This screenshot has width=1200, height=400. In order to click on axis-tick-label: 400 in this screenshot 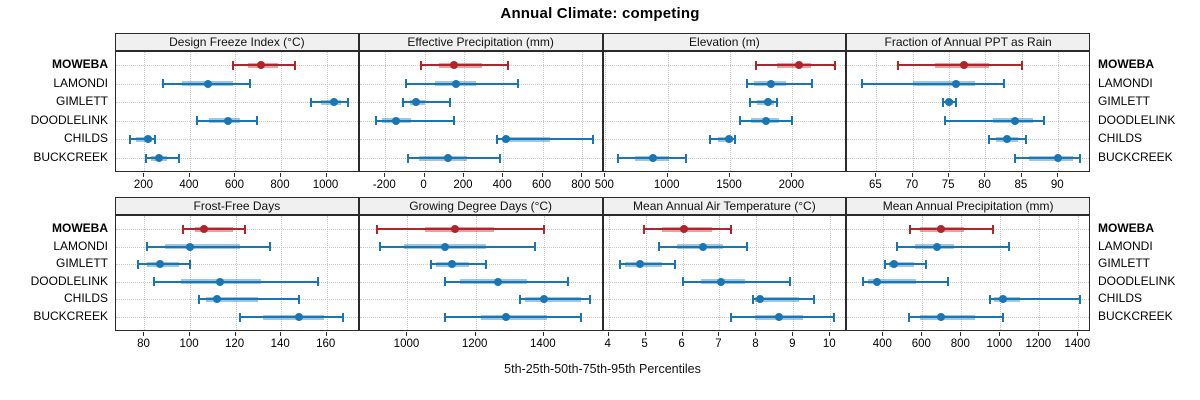, I will do `click(189, 185)`.